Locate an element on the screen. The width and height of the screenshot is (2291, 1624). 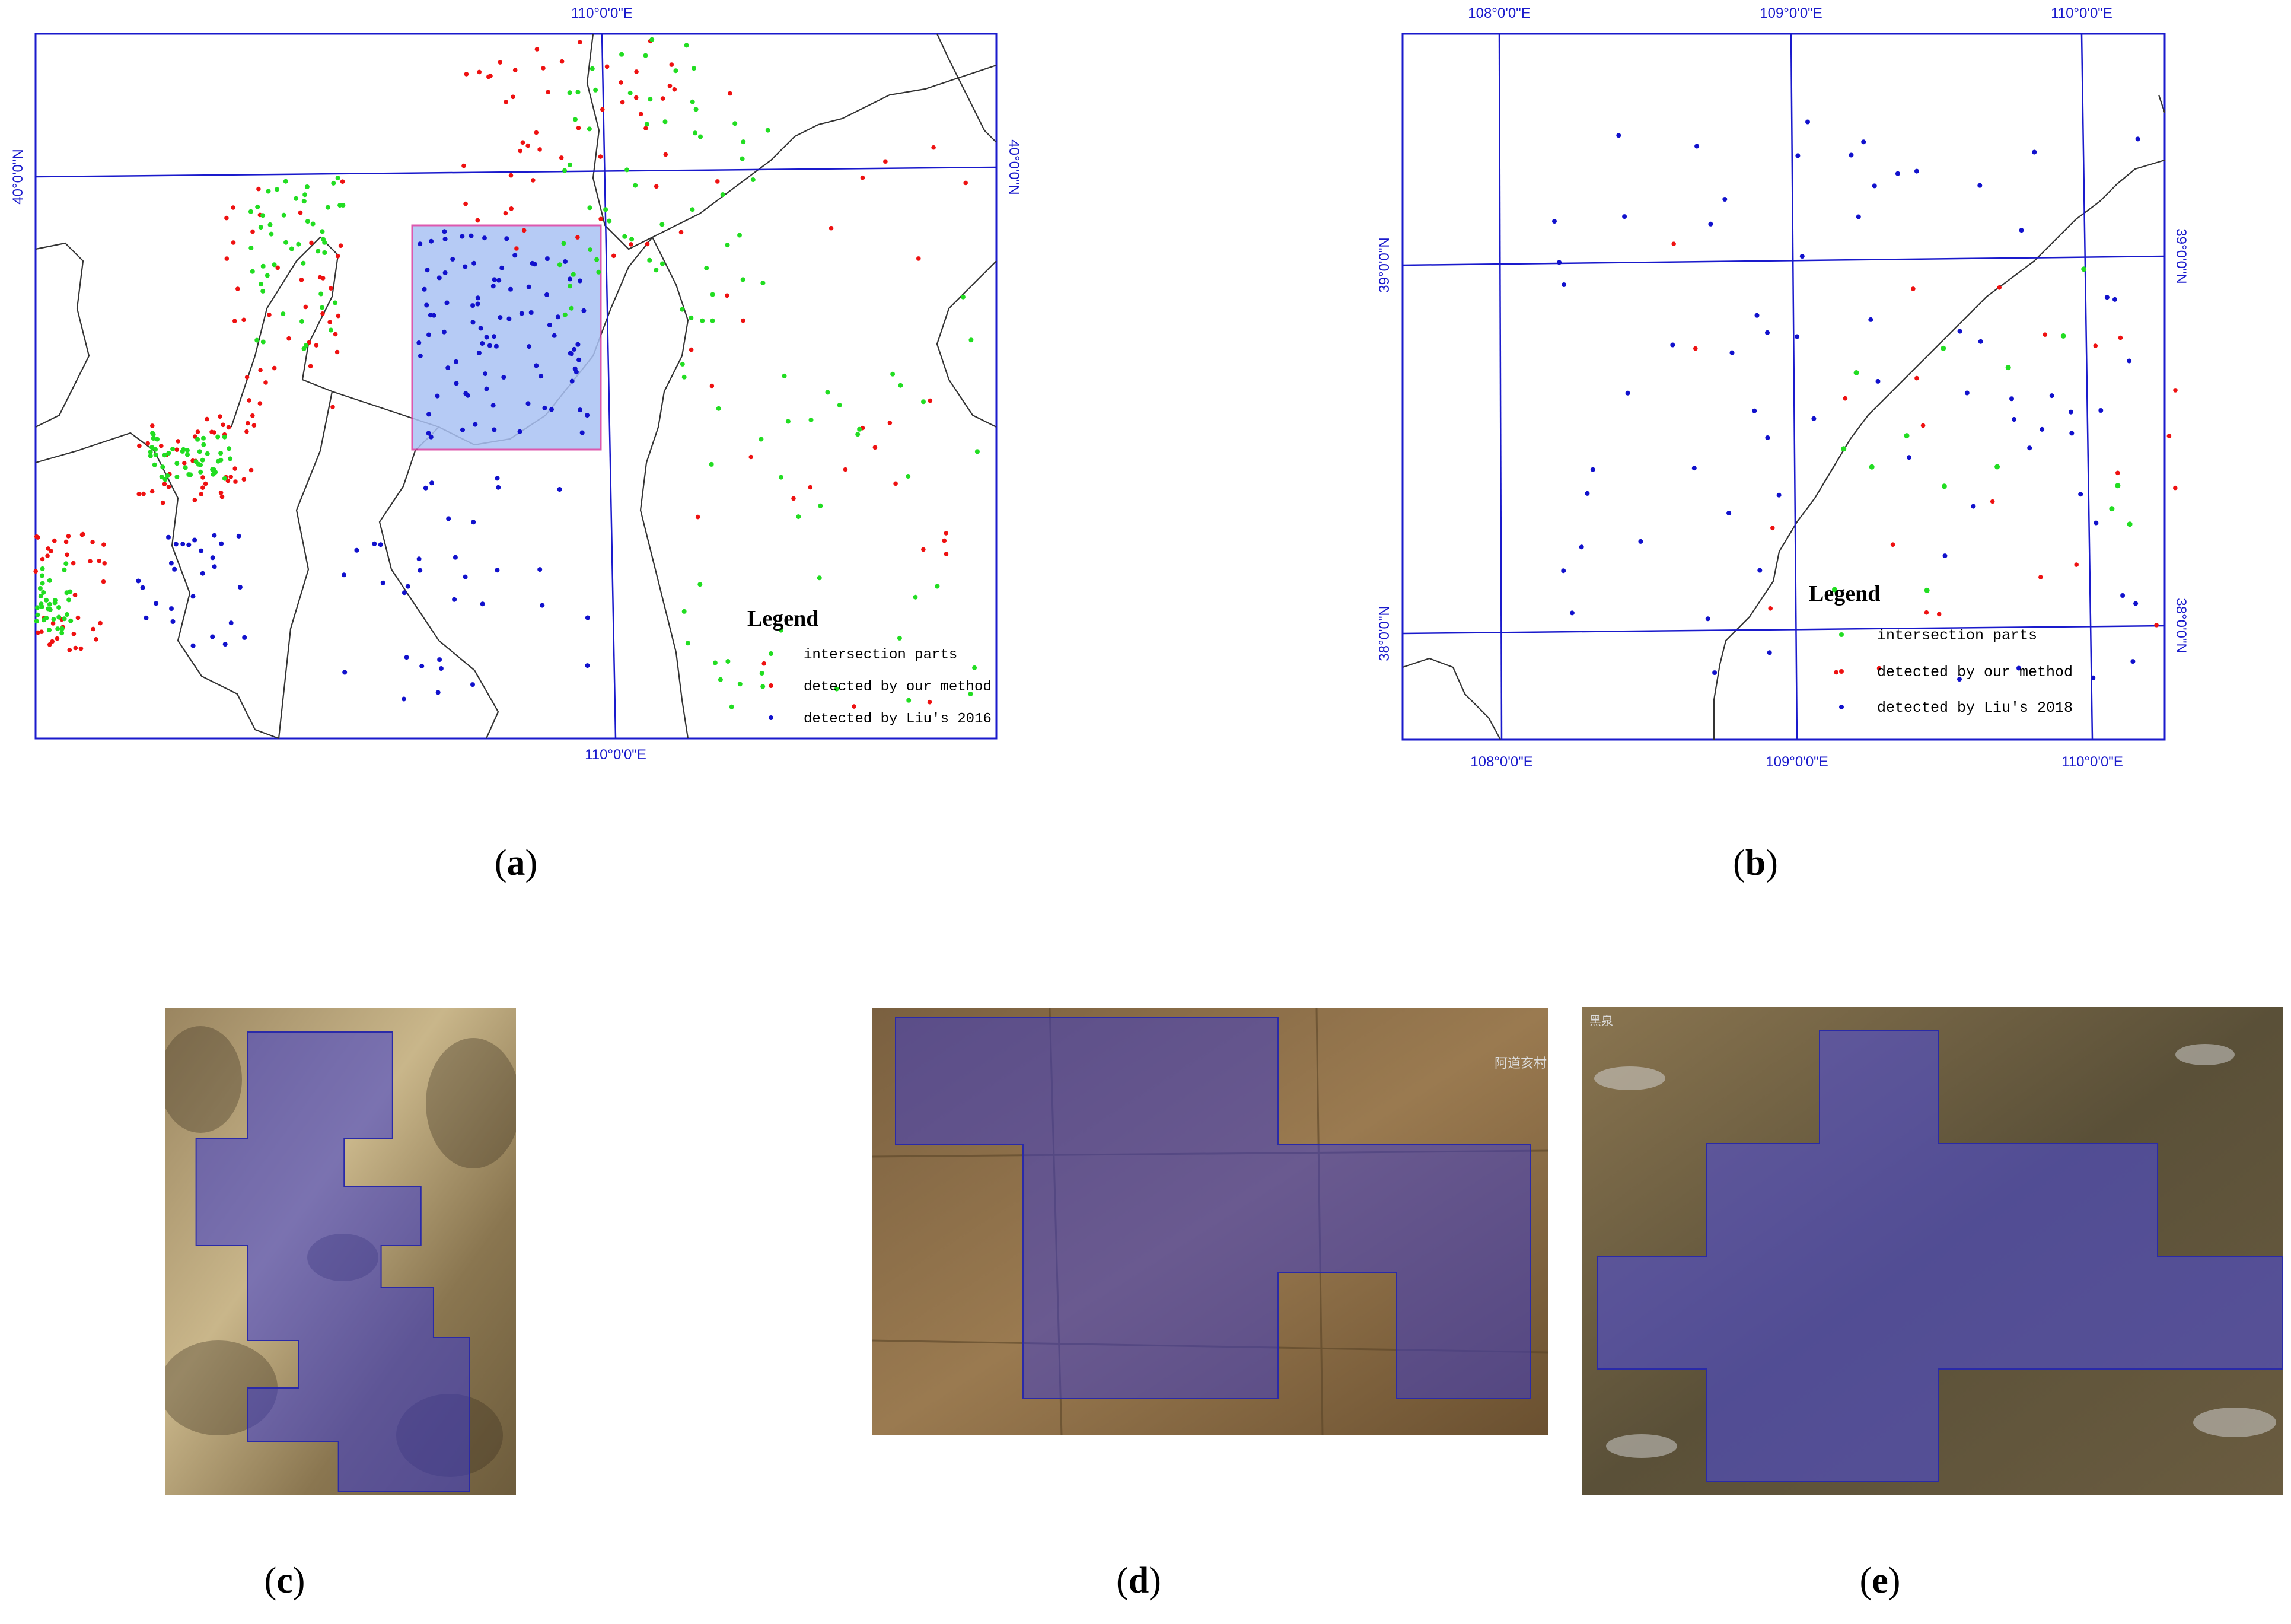
map-a-legend-item-liu: detected by Liu's 2016 is located at coordinates (898, 719).